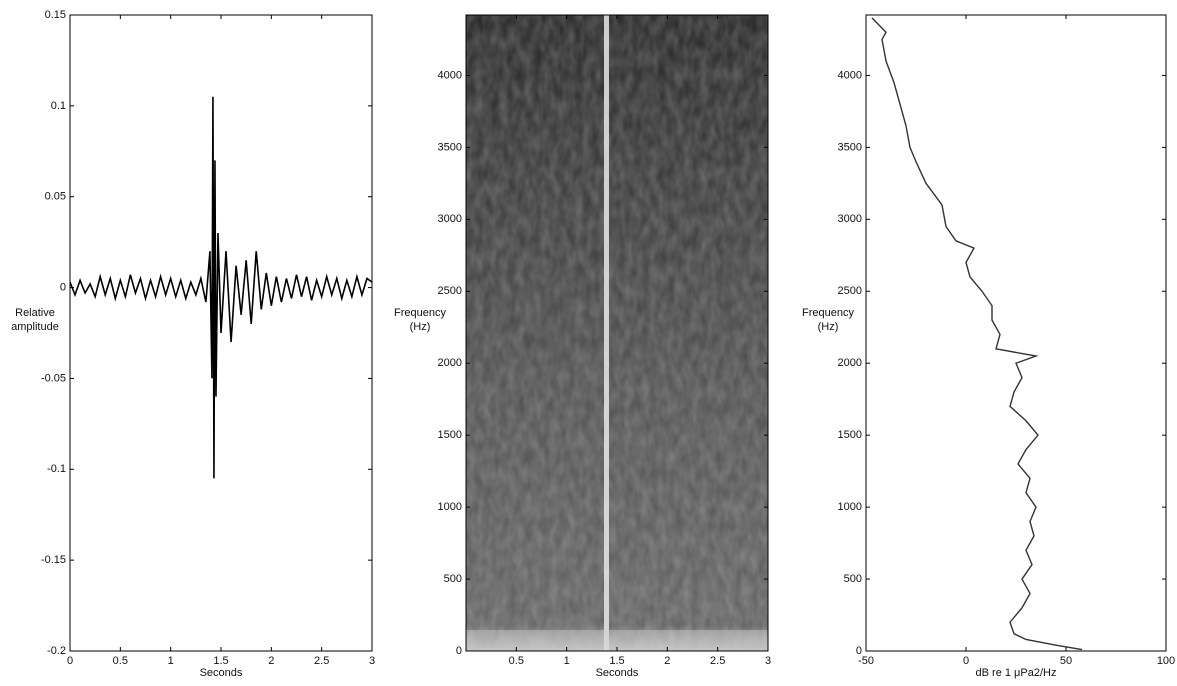 The height and width of the screenshot is (686, 1177). I want to click on x-tick-label: -50, so click(866, 661).